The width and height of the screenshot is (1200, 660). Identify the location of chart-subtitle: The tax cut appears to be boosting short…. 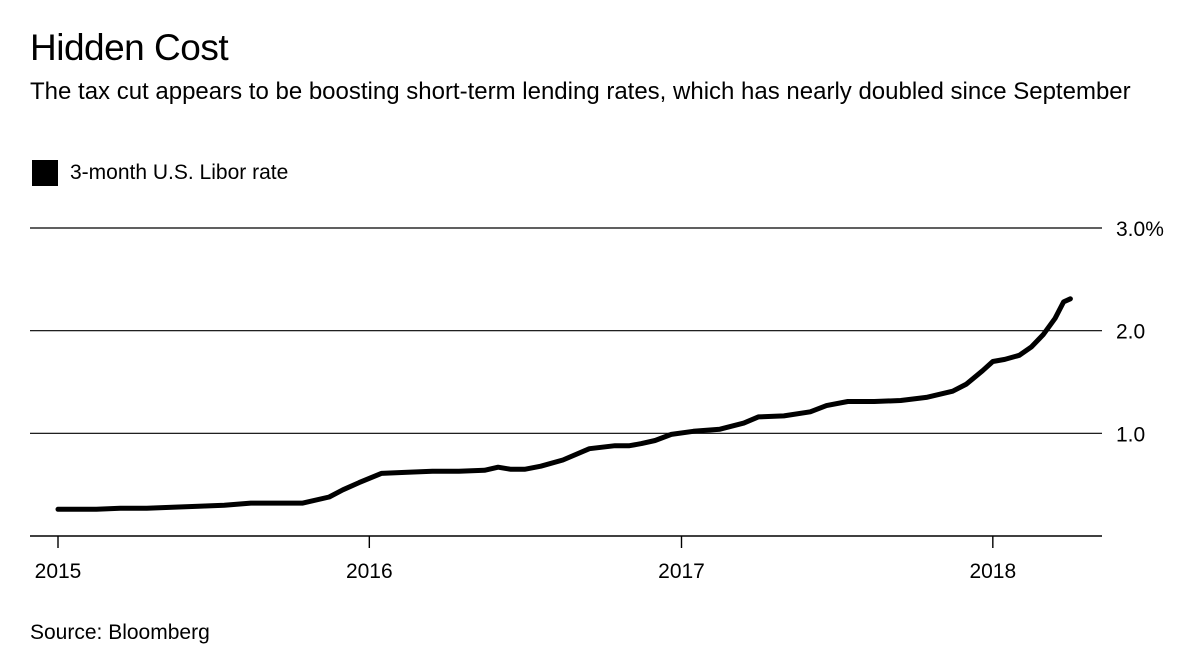
(580, 91).